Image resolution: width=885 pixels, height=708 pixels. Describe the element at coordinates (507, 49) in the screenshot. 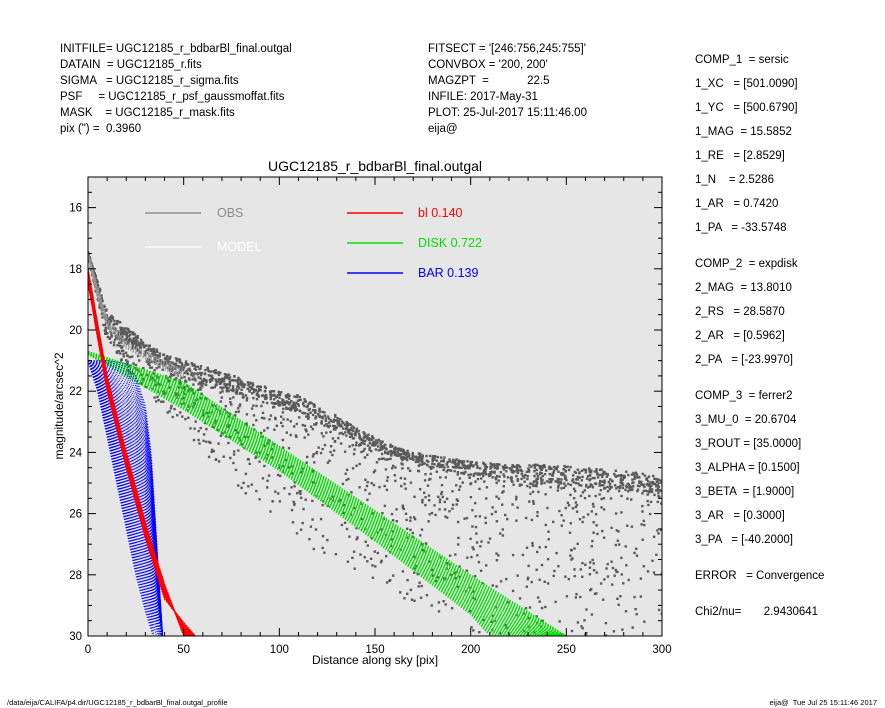

I see `header-line: FITSECT = '[246:756,245:755]'` at that location.